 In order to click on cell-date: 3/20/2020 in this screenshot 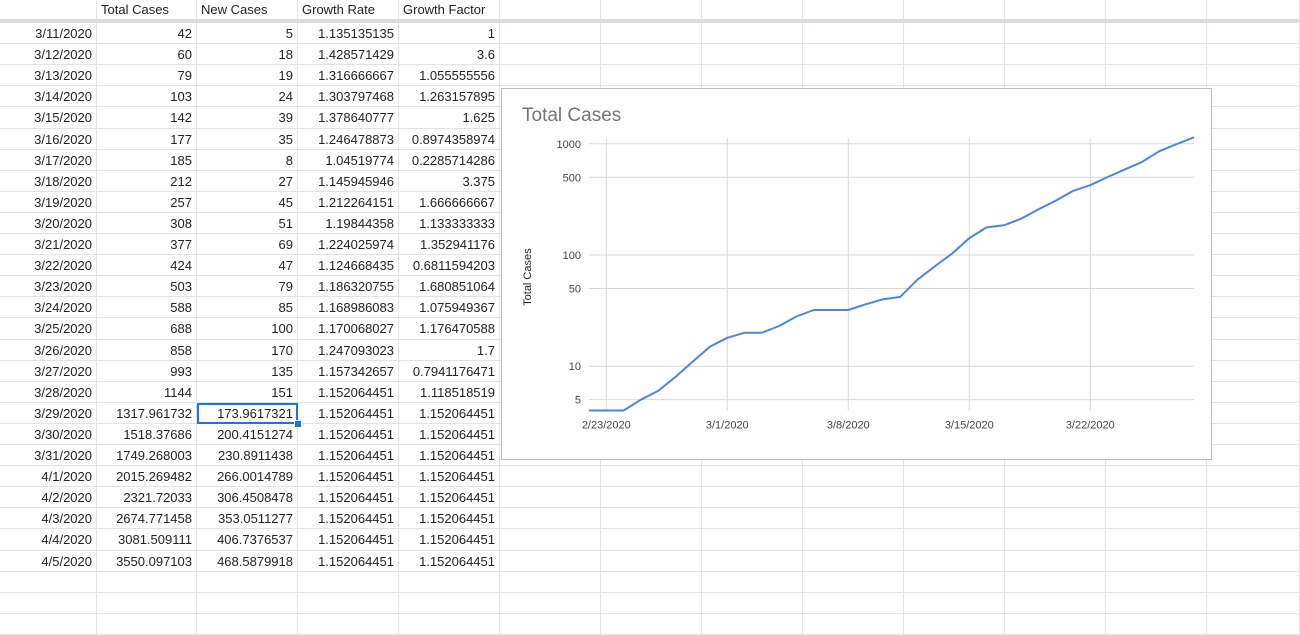, I will do `click(48, 223)`.